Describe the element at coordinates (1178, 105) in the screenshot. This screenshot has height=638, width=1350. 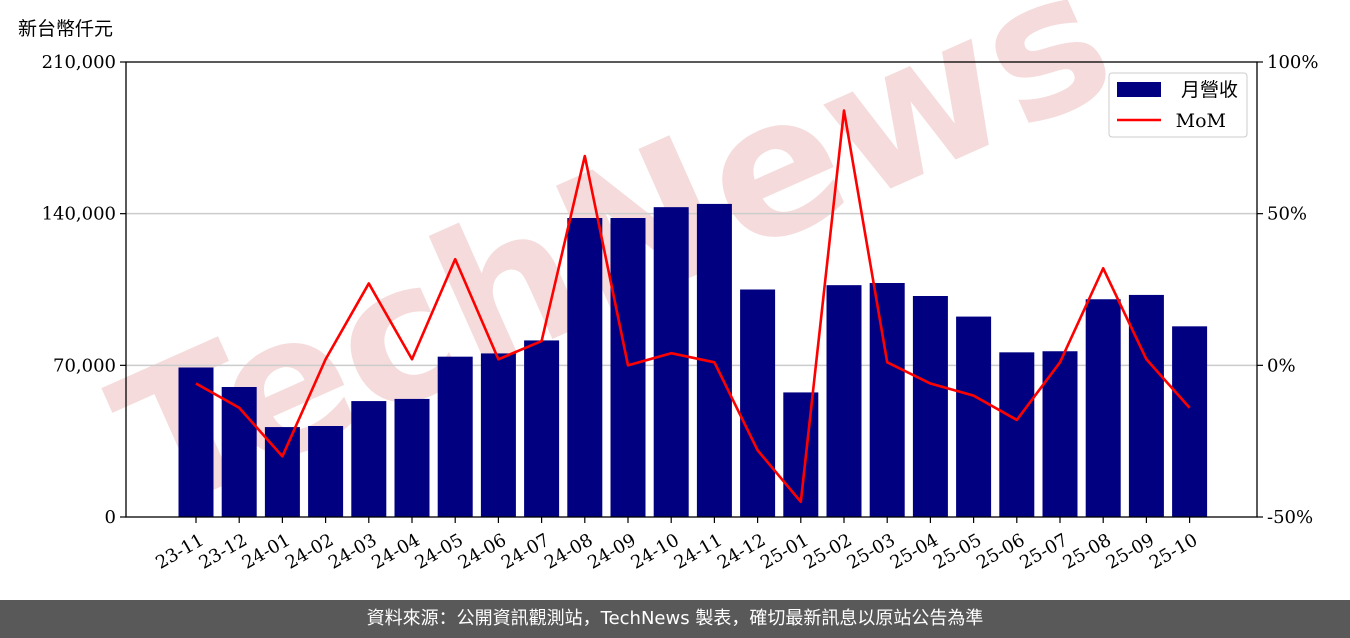
I see `legend: 月營收 MoM` at that location.